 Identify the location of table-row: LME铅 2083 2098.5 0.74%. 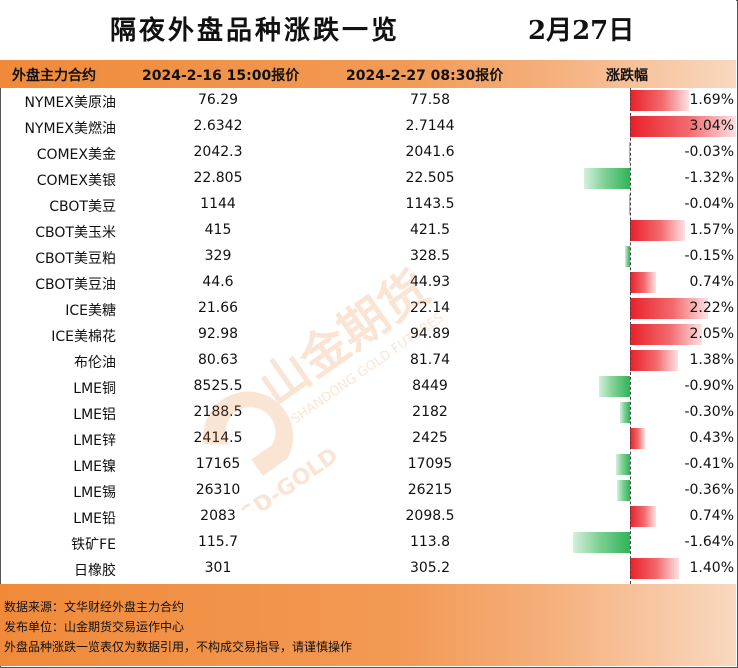
(368, 517).